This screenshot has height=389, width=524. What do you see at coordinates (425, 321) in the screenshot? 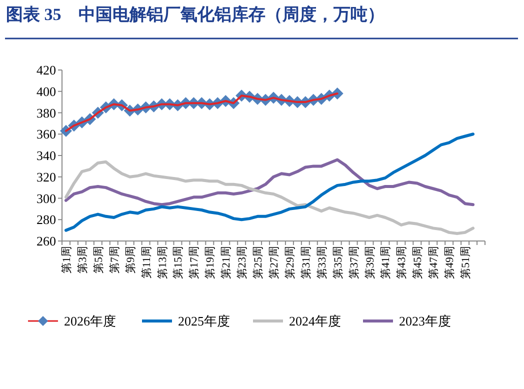
I see `legend-label: 2023年度` at bounding box center [425, 321].